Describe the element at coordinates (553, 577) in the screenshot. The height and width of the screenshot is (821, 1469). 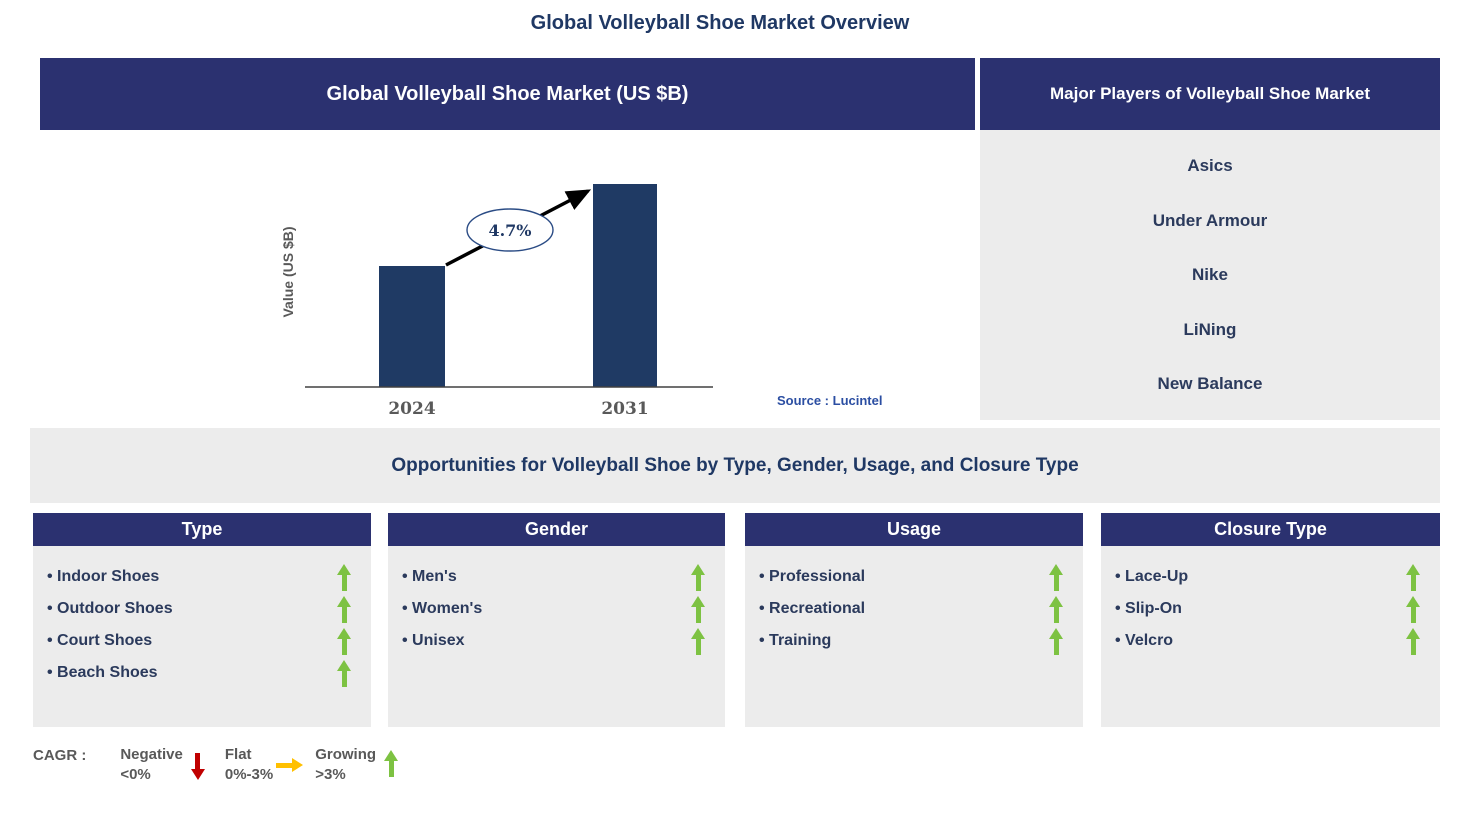
I see `list-item: Men's` at that location.